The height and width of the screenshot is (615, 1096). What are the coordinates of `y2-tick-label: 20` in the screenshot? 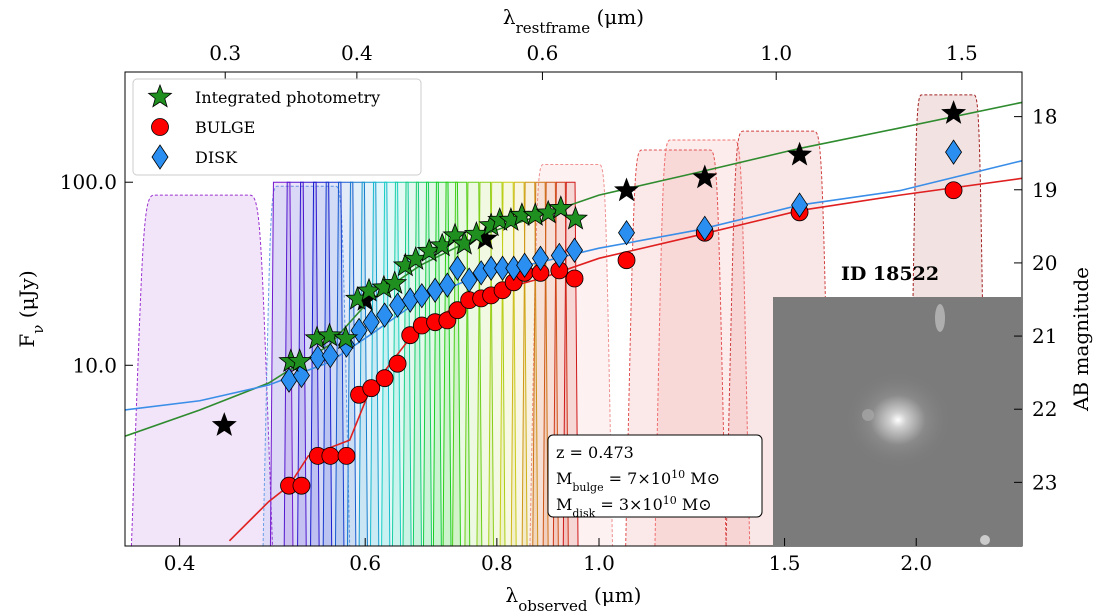 It's located at (1044, 263).